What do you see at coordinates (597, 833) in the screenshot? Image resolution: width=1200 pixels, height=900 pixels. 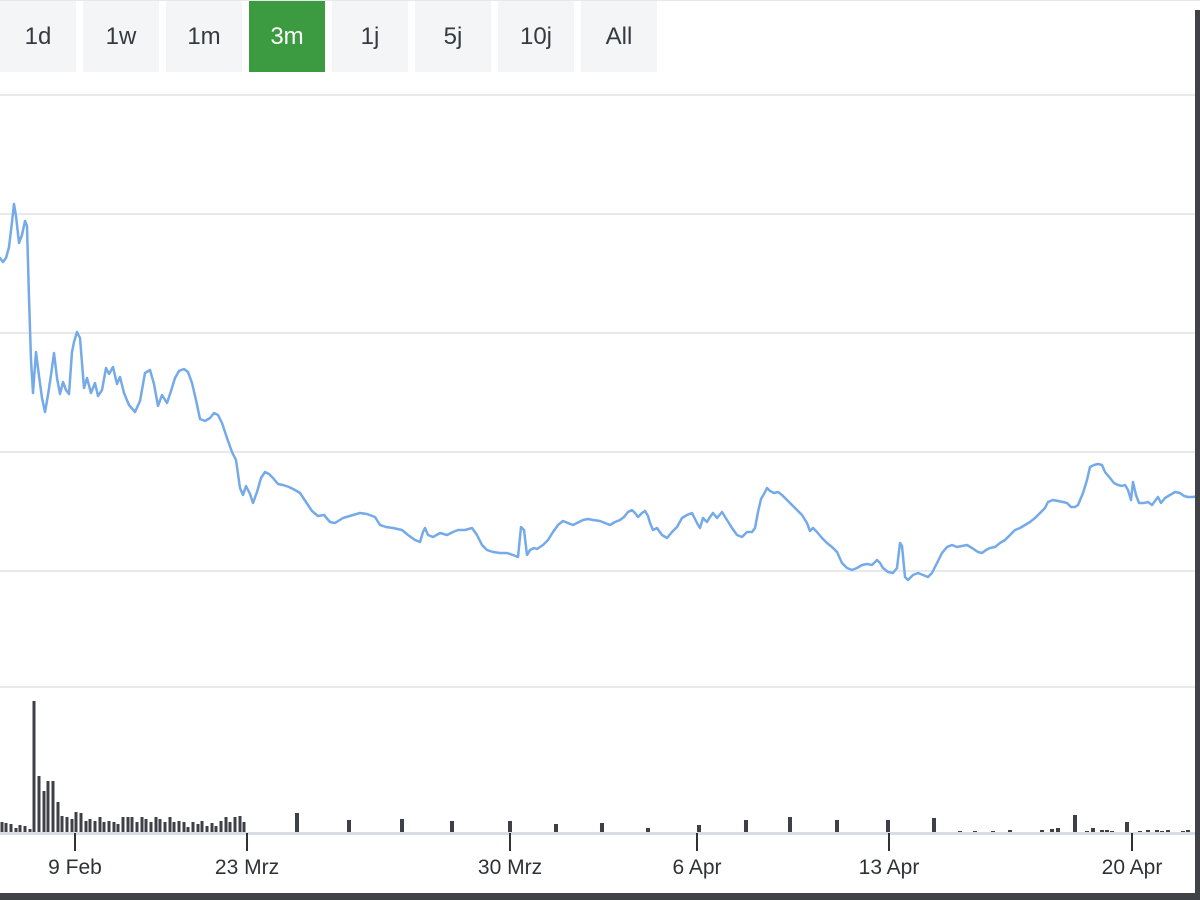 I see `x-axis-baseline` at bounding box center [597, 833].